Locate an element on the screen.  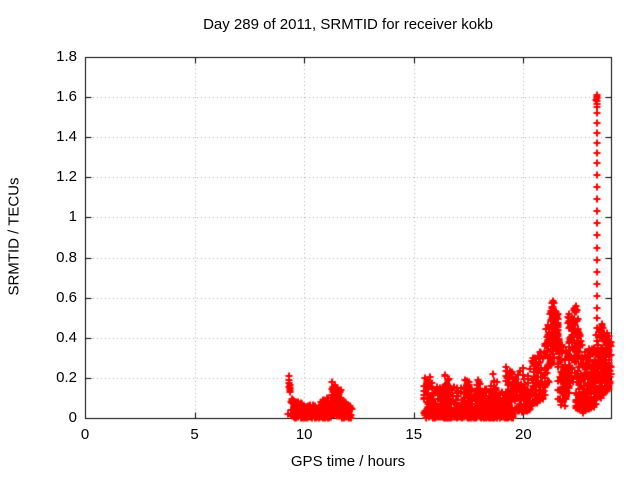
x-tick-label: 0 is located at coordinates (85, 434).